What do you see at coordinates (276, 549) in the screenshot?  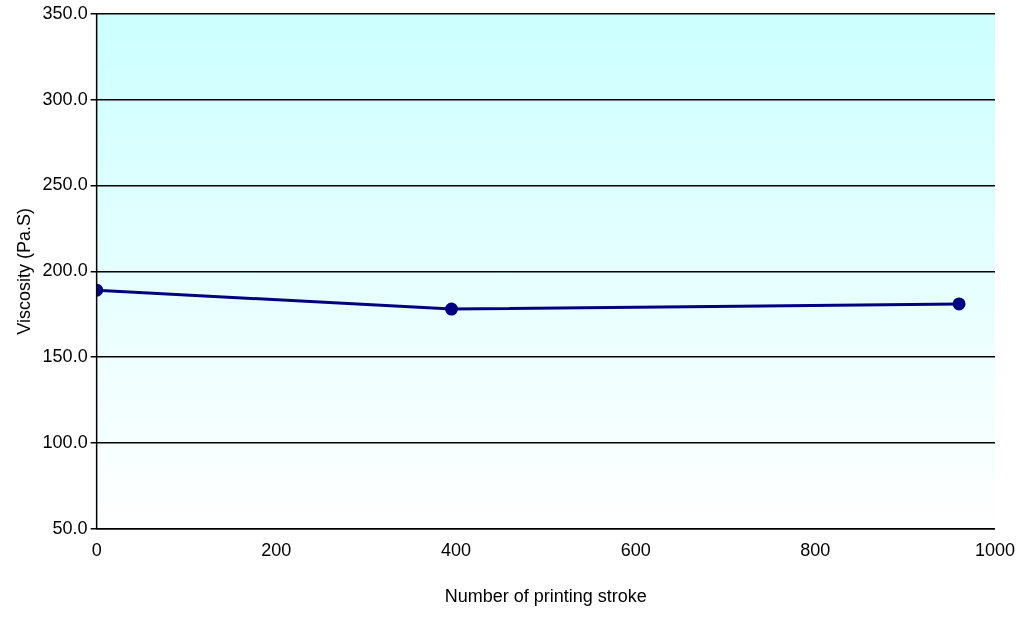 I see `x-tick-label: 200` at bounding box center [276, 549].